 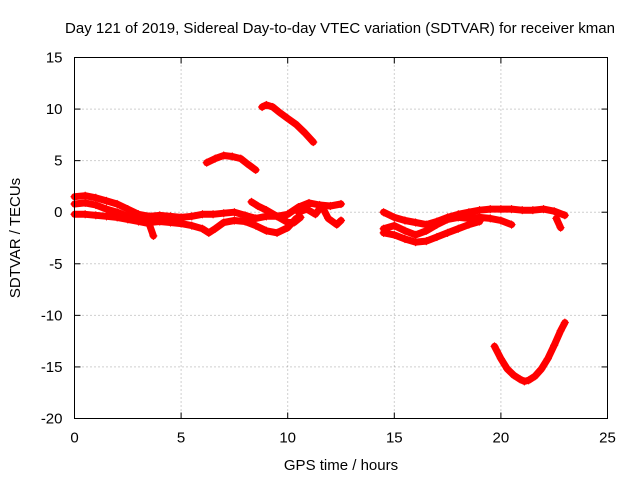 I want to click on series-s8, so click(x=474, y=217).